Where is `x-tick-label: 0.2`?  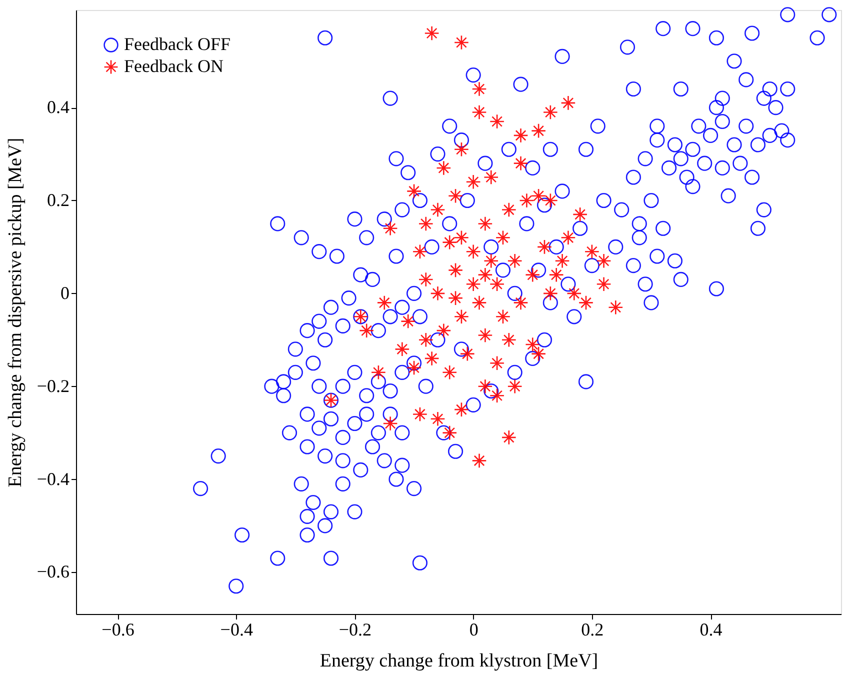 x-tick-label: 0.2 is located at coordinates (592, 630).